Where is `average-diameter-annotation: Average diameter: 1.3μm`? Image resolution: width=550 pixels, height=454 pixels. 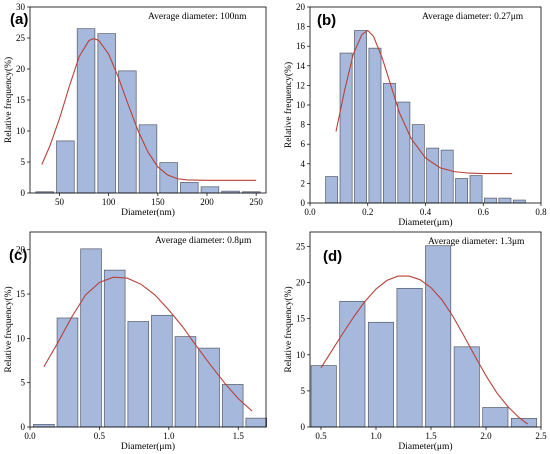
average-diameter-annotation: Average diameter: 1.3μm is located at coordinates (476, 242).